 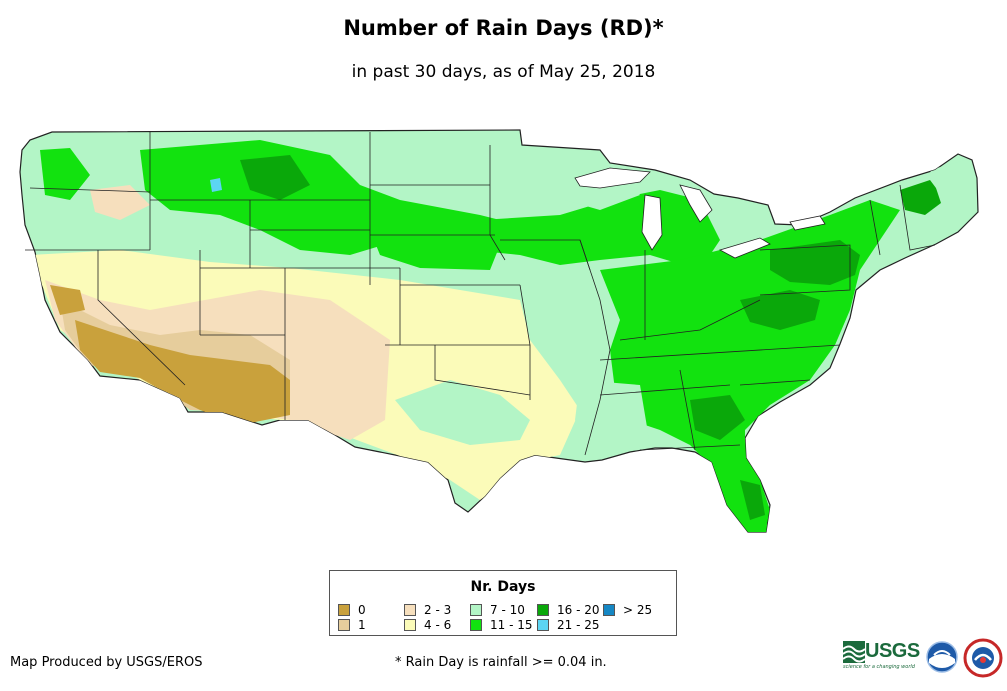 I want to click on usgs-logo: USGS science for a changing world, so click(x=881, y=655).